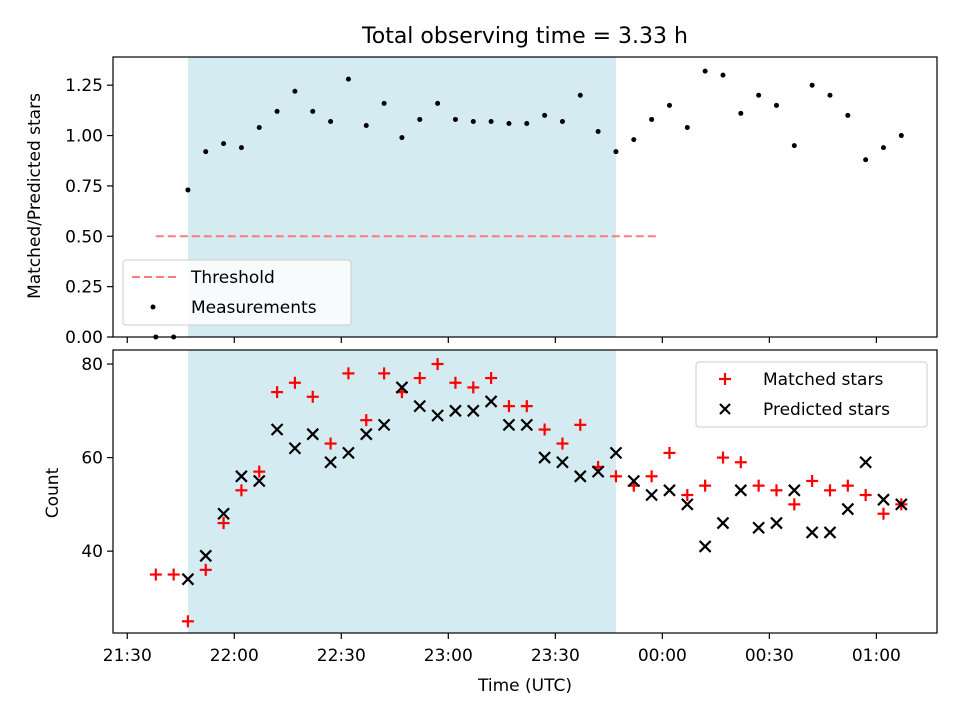 The width and height of the screenshot is (960, 720). I want to click on legend-measurement-label: Measurements, so click(254, 308).